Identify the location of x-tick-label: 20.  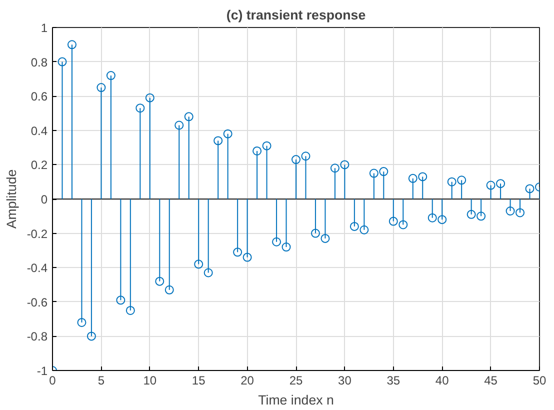
(247, 381).